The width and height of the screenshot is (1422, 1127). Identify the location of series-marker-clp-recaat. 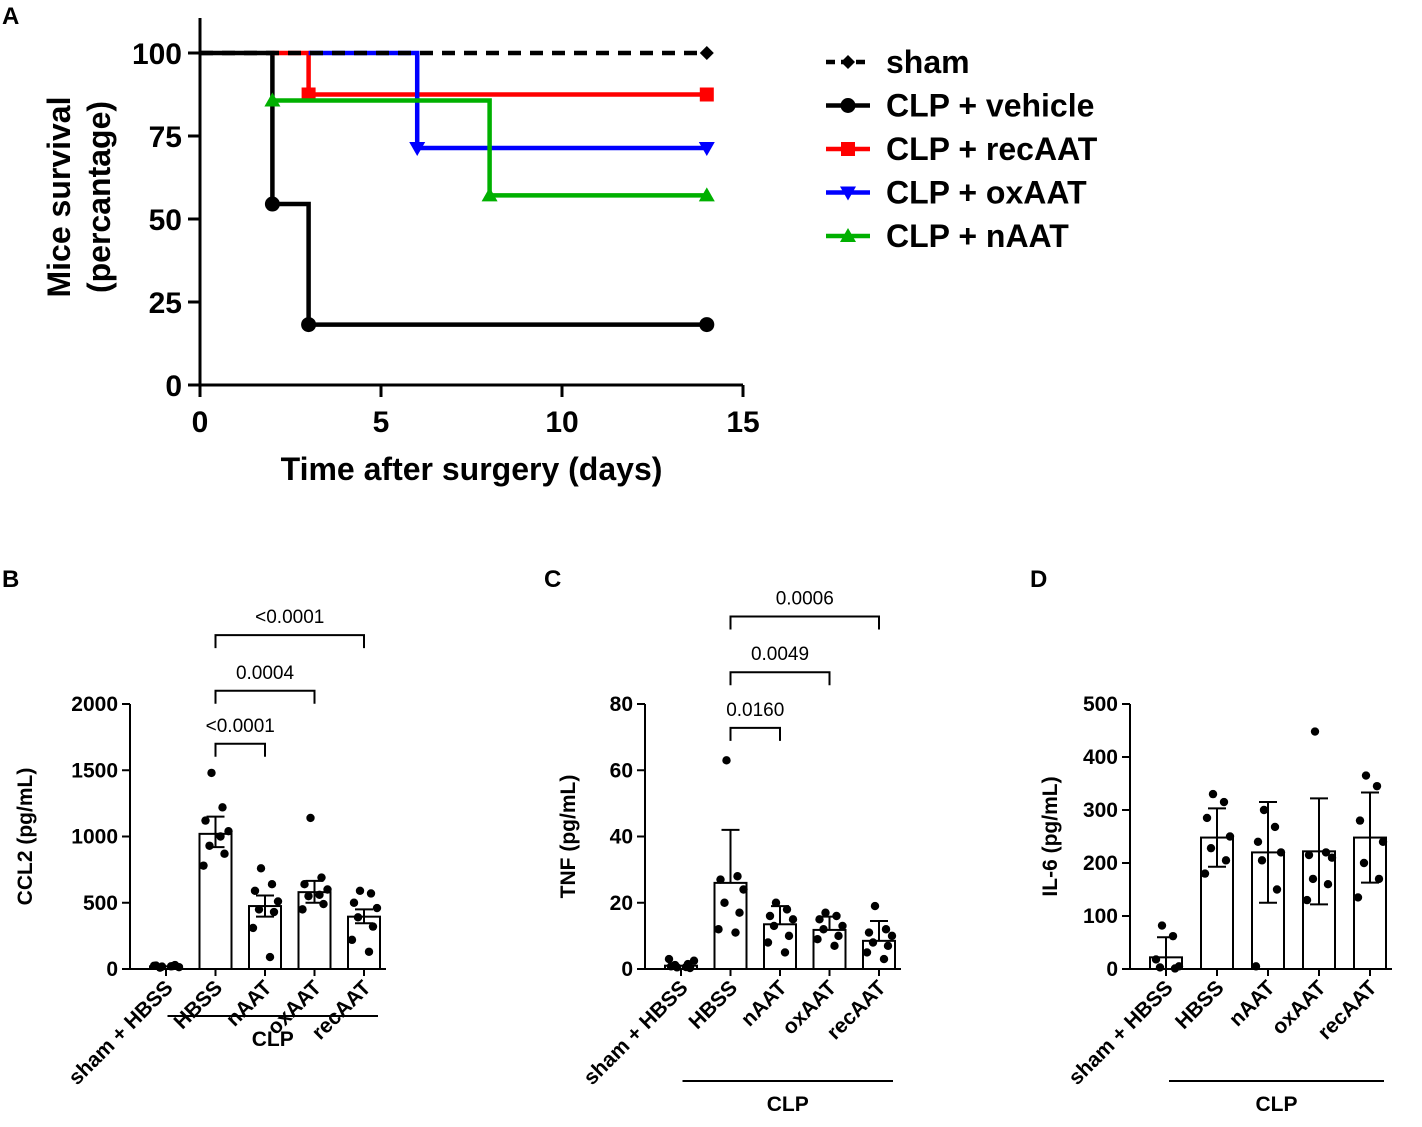
(308, 94).